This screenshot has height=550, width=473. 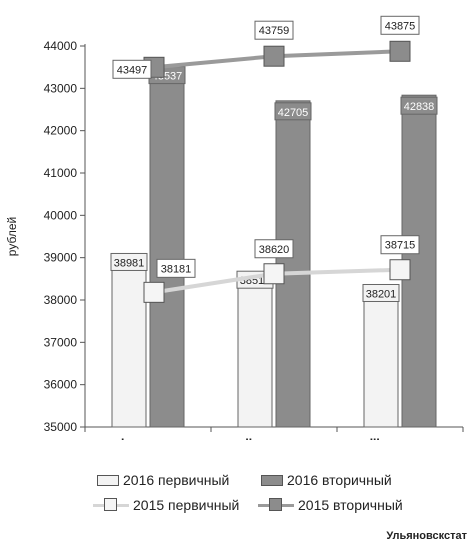 What do you see at coordinates (426, 536) in the screenshot?
I see `source-label: Ульяновскстат` at bounding box center [426, 536].